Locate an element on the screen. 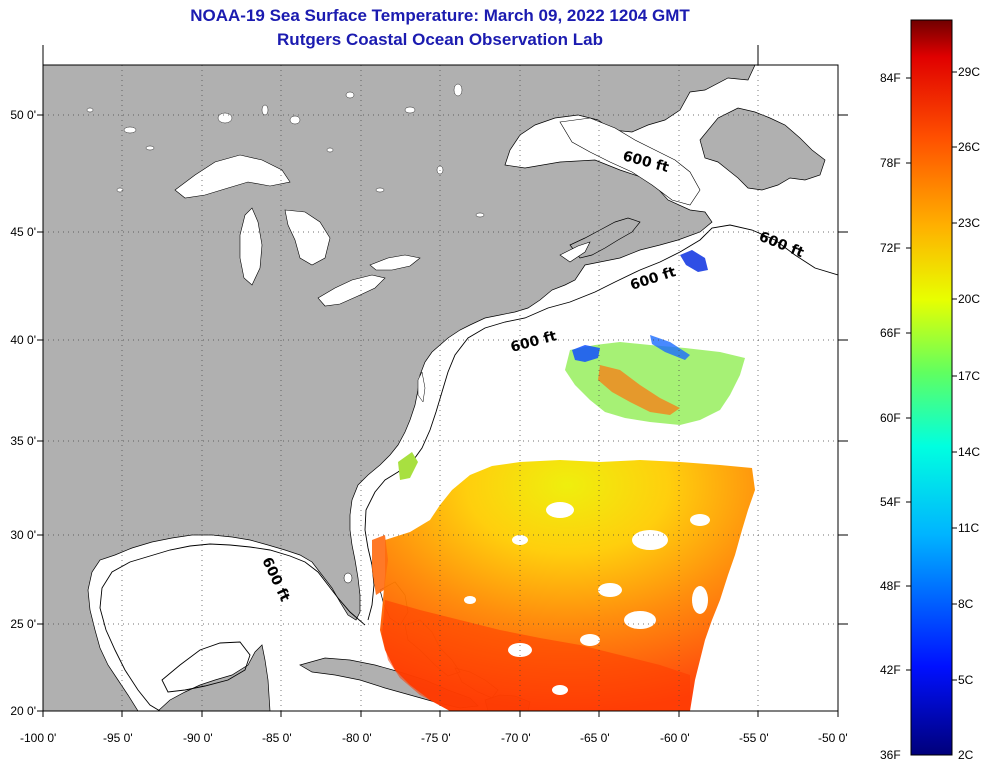 The height and width of the screenshot is (770, 984). lake-michigan is located at coordinates (251, 246).